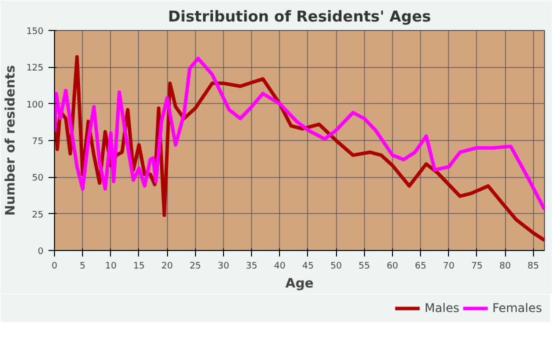 This screenshot has width=560, height=353. Describe the element at coordinates (336, 267) in the screenshot. I see `x-tick-label: 50` at that location.